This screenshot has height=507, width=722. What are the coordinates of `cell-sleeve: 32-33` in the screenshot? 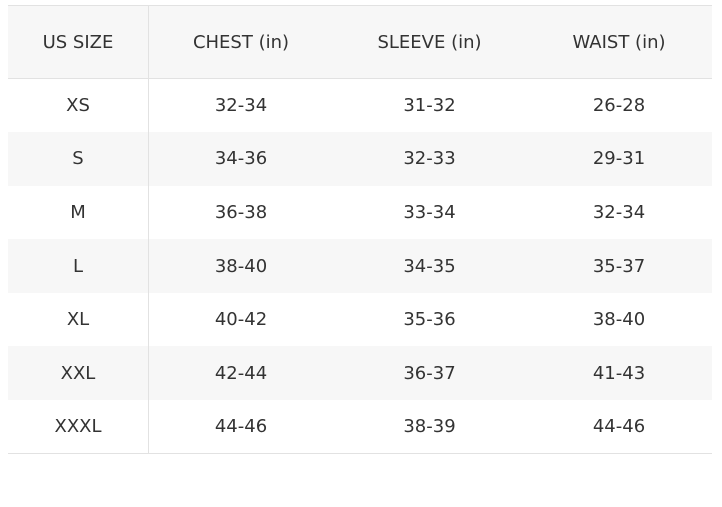 It's located at (429, 159).